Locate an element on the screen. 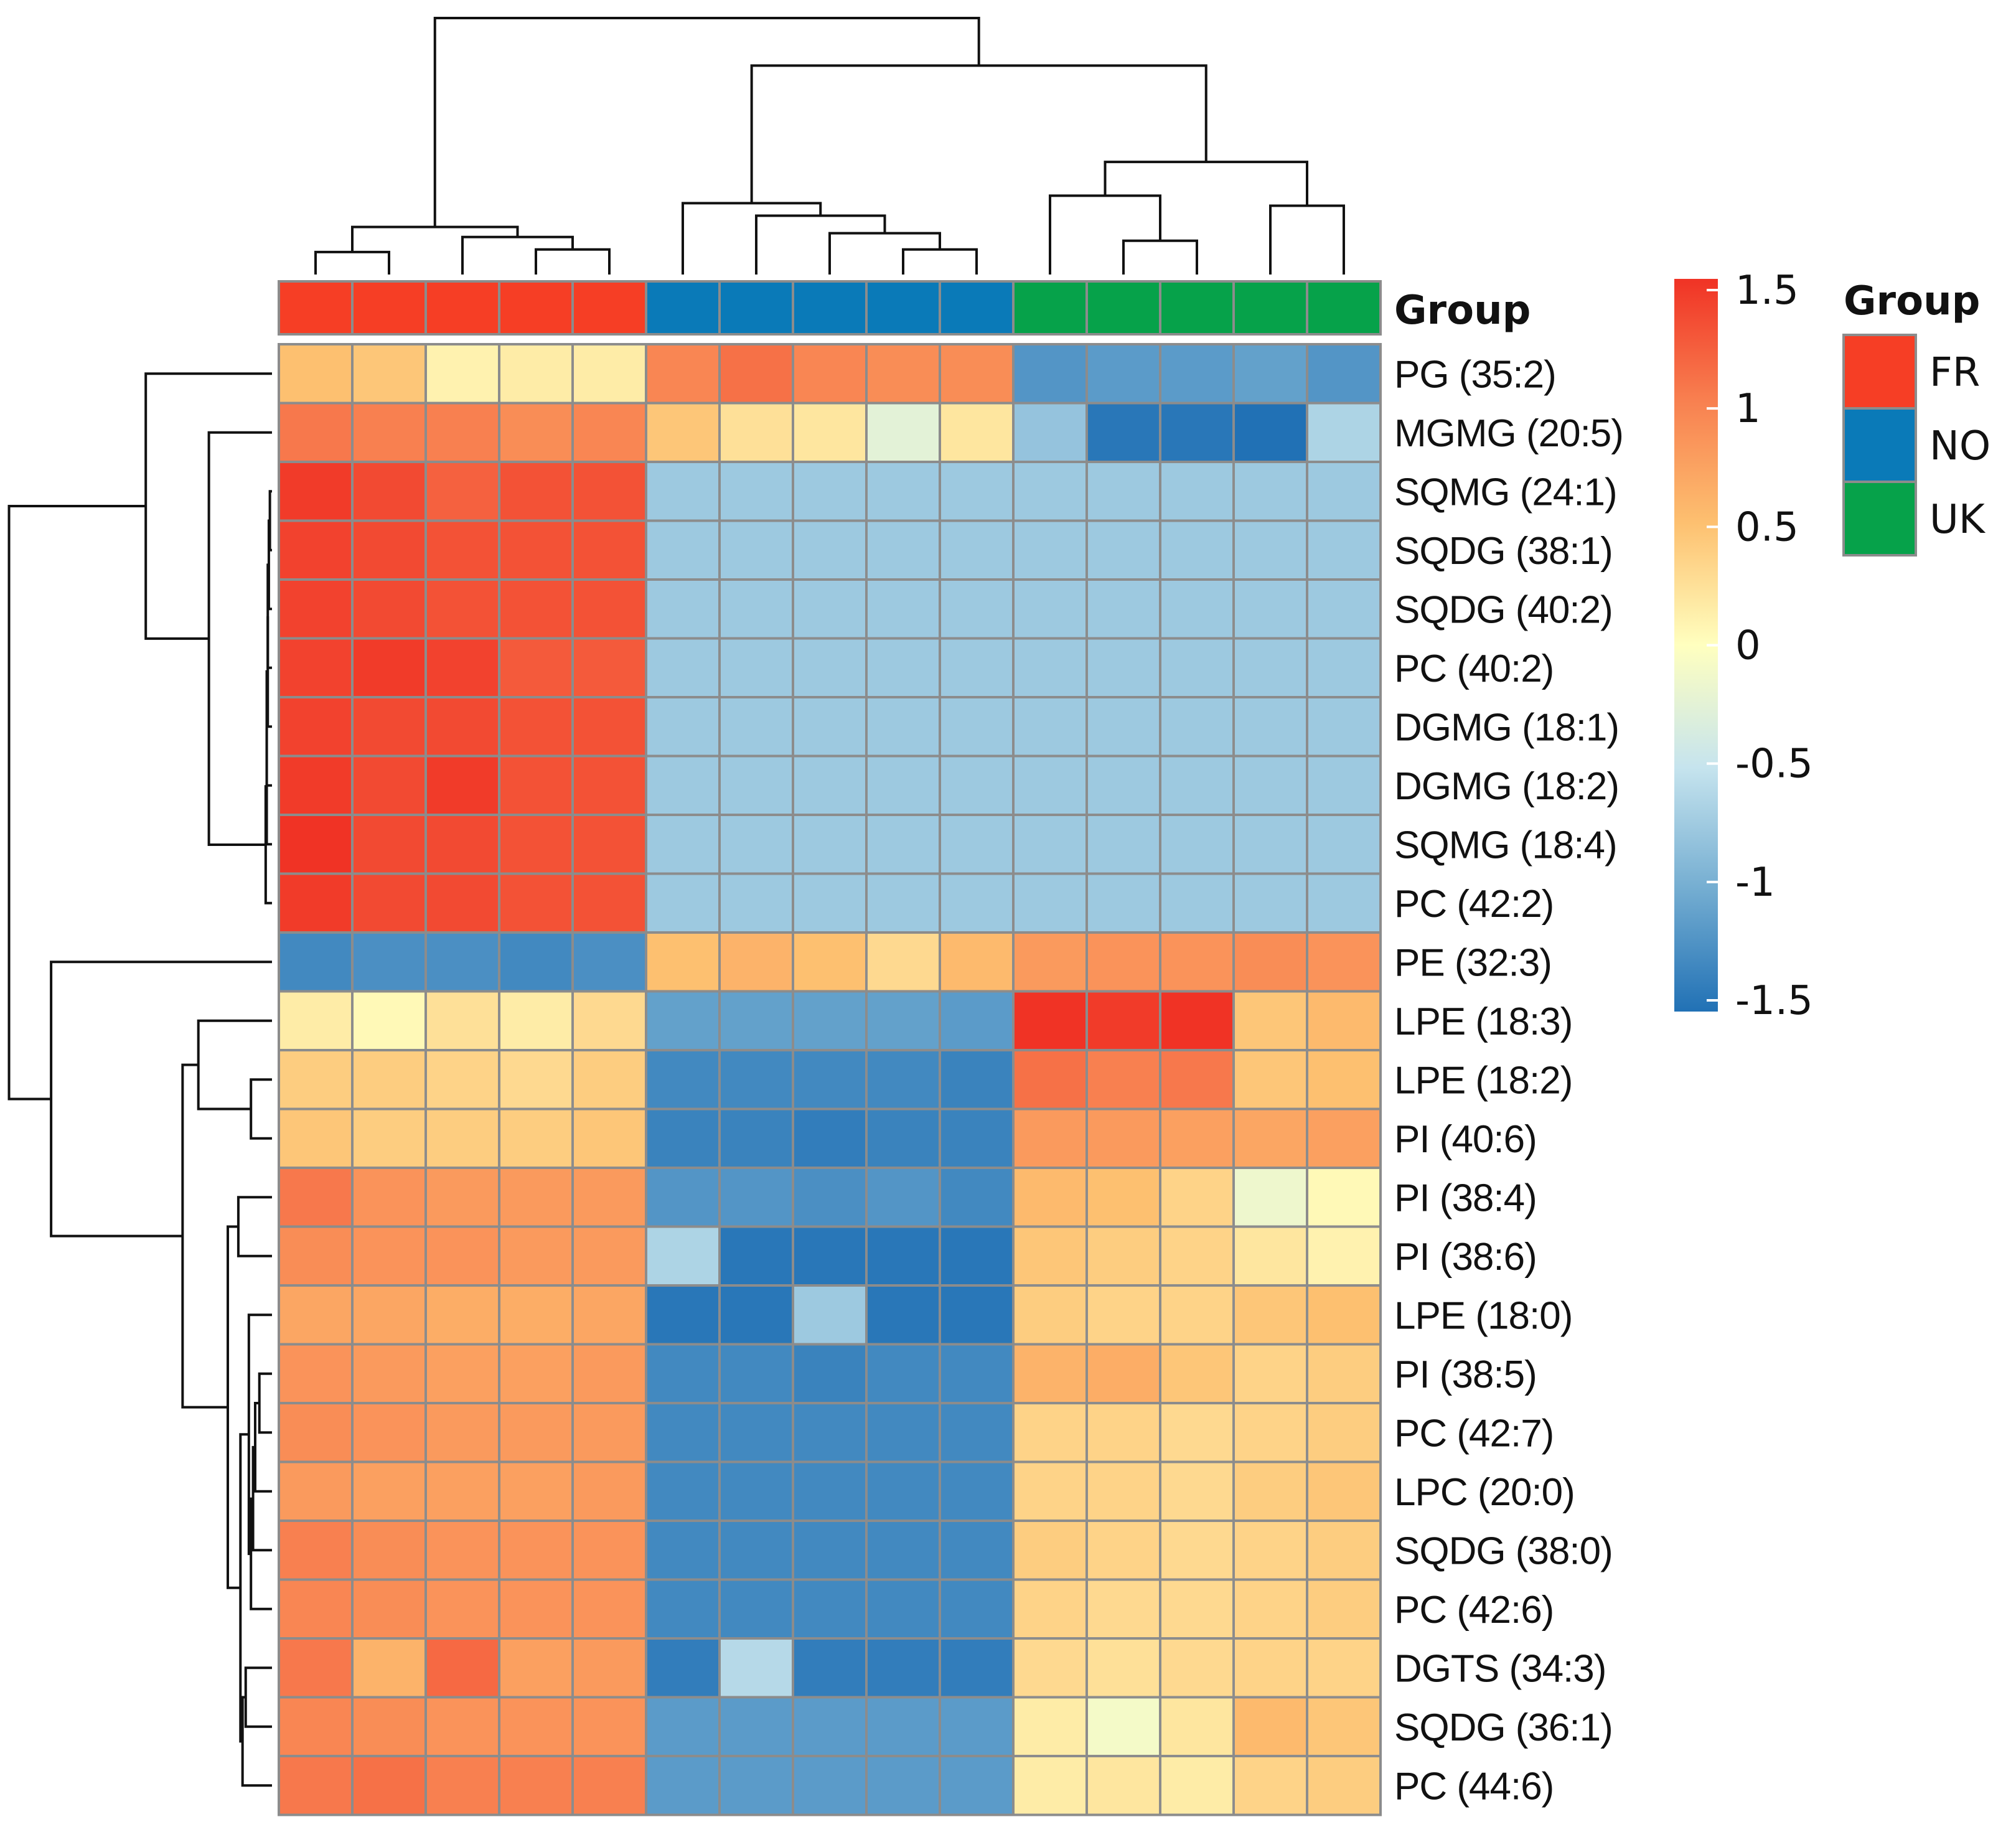  group-legend-label: NO is located at coordinates (1959, 446).